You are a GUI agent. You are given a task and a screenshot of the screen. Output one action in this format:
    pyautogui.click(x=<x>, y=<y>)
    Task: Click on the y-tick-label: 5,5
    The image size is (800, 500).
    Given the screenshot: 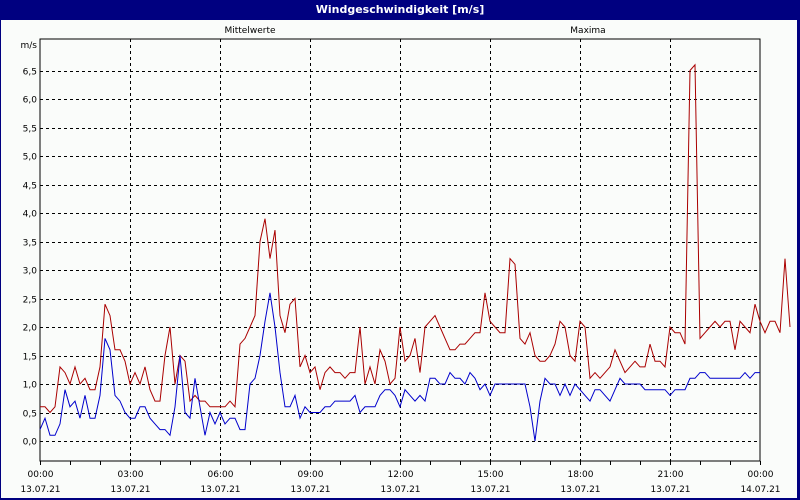 What is the action you would take?
    pyautogui.click(x=30, y=130)
    